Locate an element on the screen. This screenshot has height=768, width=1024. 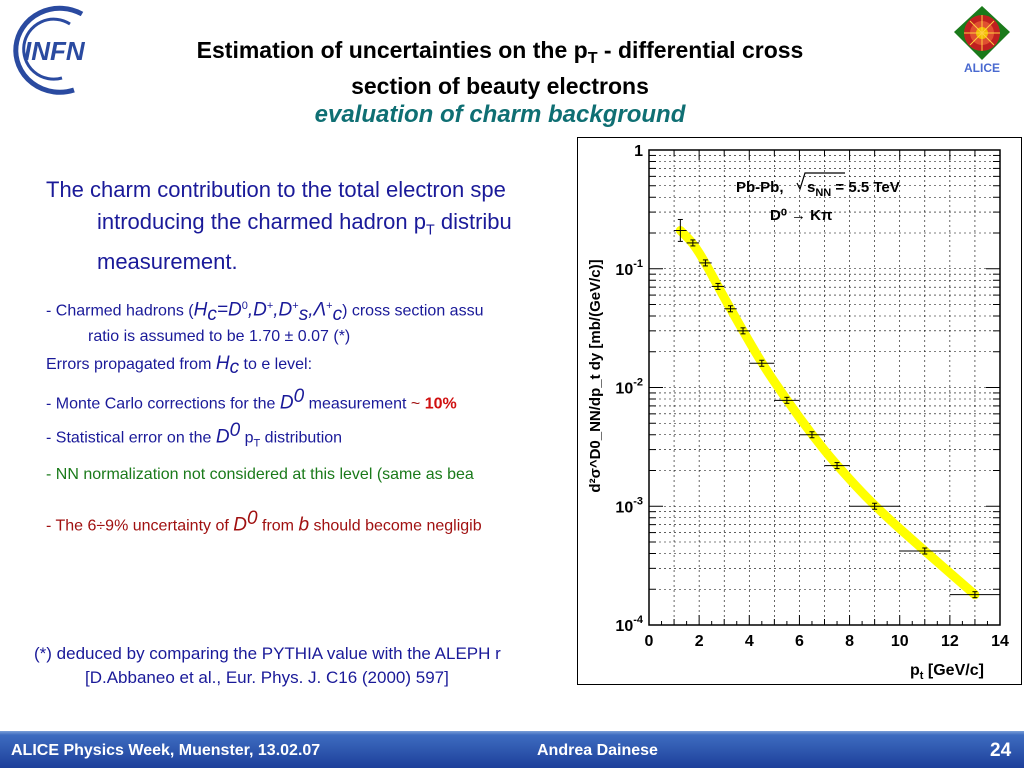
x-tick-label: 6 is located at coordinates (799, 641).